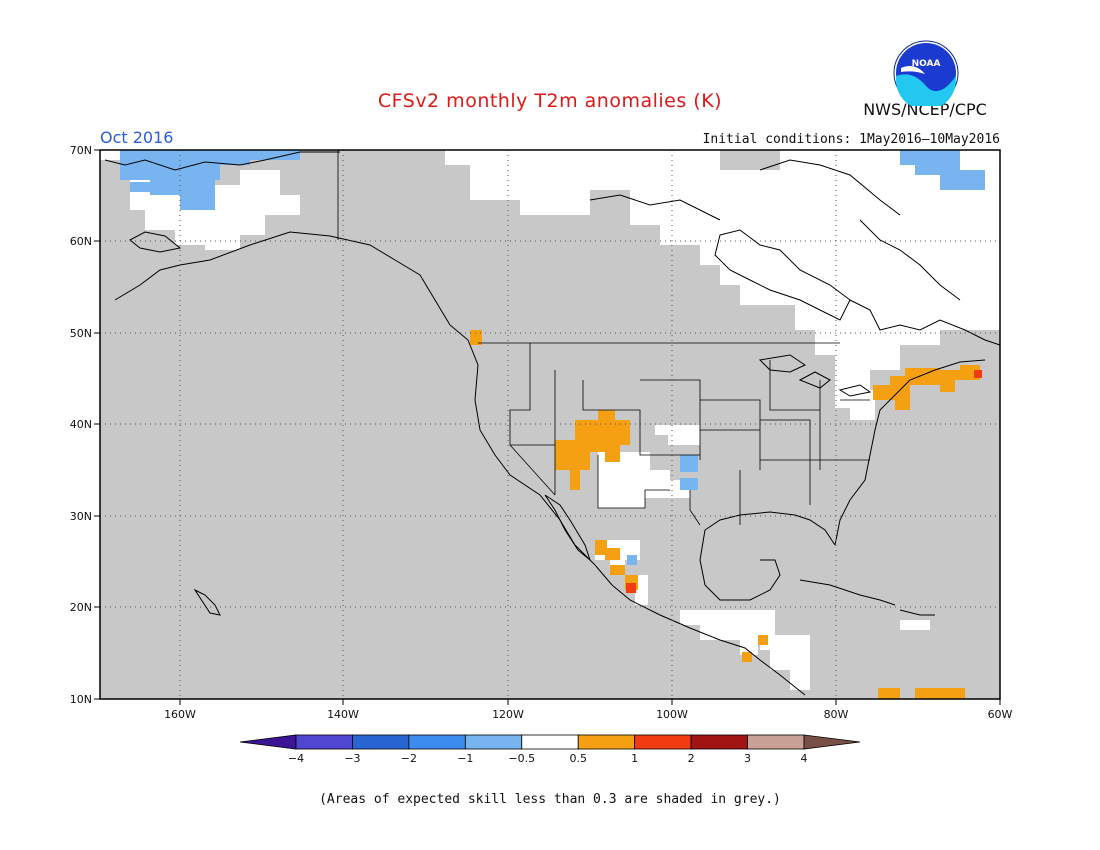 Image resolution: width=1100 pixels, height=850 pixels. What do you see at coordinates (521, 758) in the screenshot?
I see `legend-tick-label: −0.5` at bounding box center [521, 758].